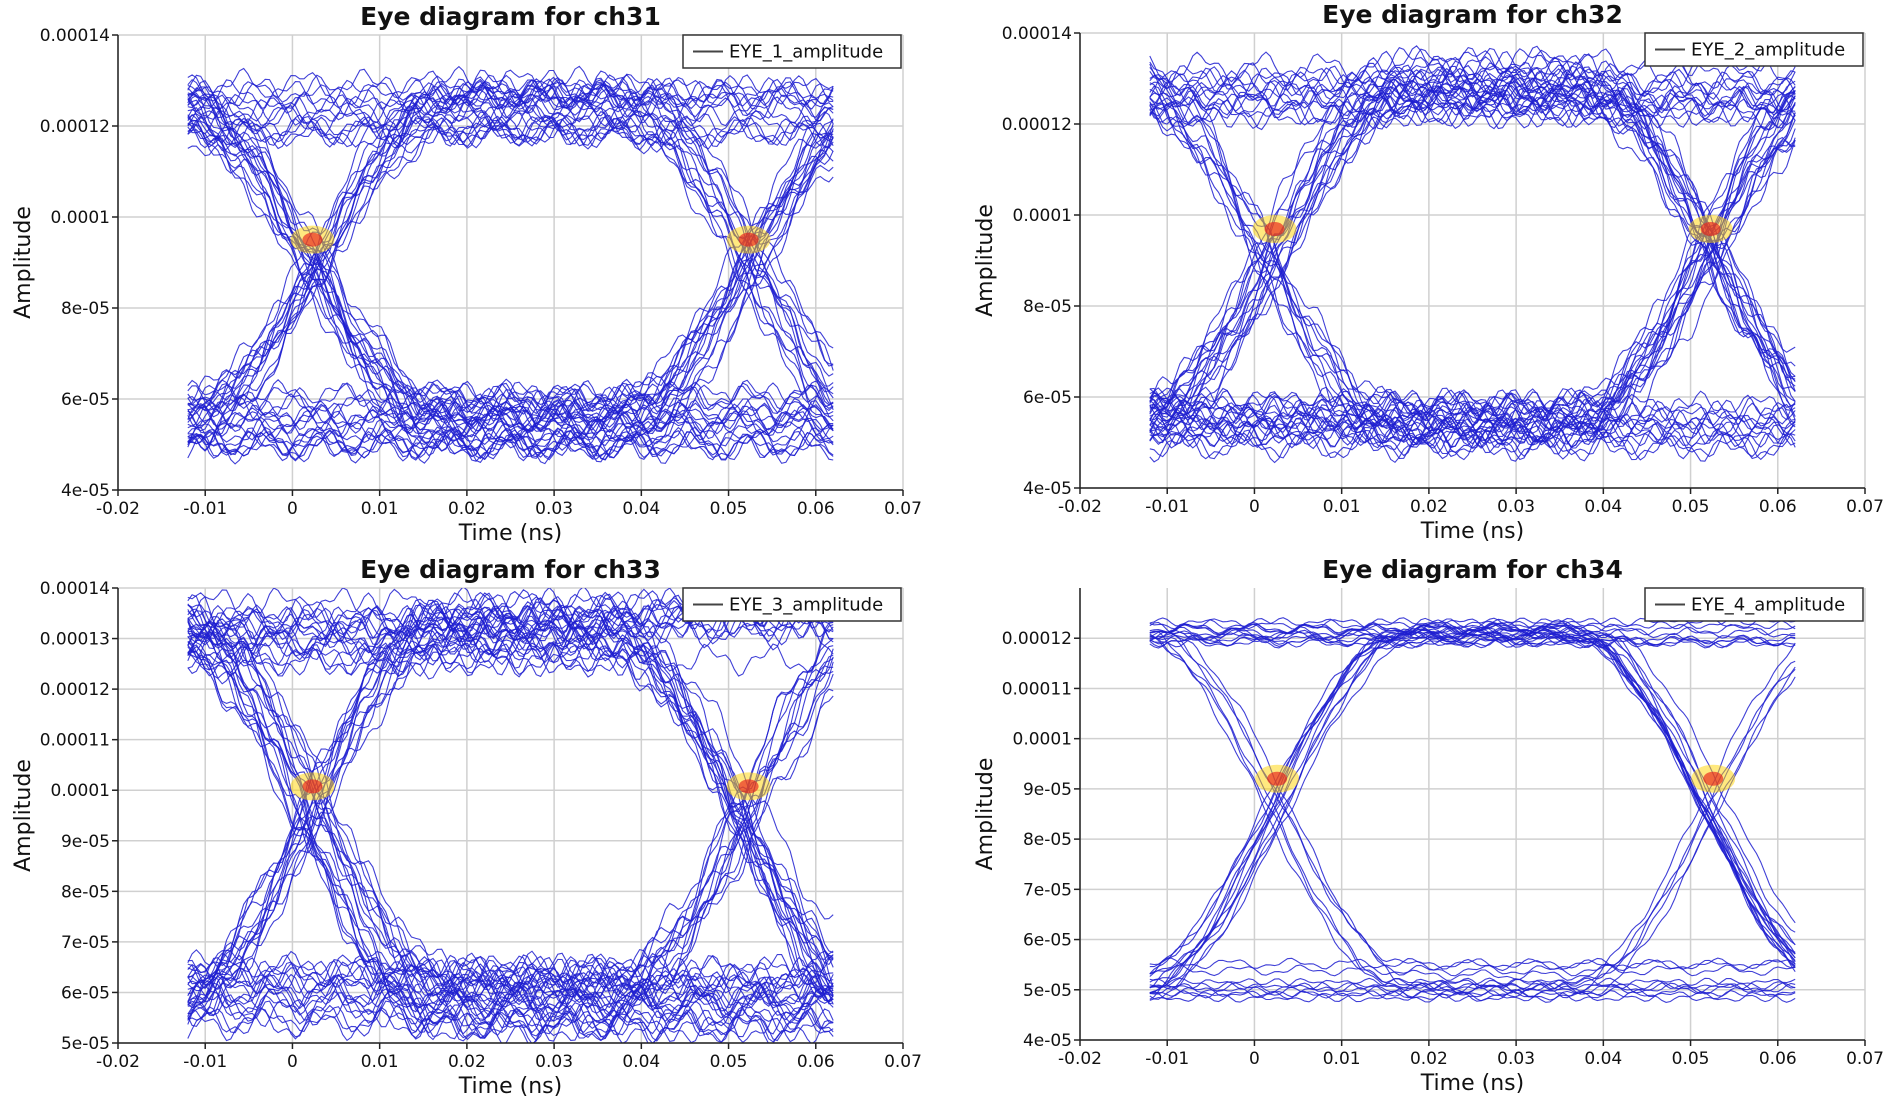 The height and width of the screenshot is (1108, 1886). Describe the element at coordinates (1047, 489) in the screenshot. I see `y-tick-label: 4e-05` at that location.